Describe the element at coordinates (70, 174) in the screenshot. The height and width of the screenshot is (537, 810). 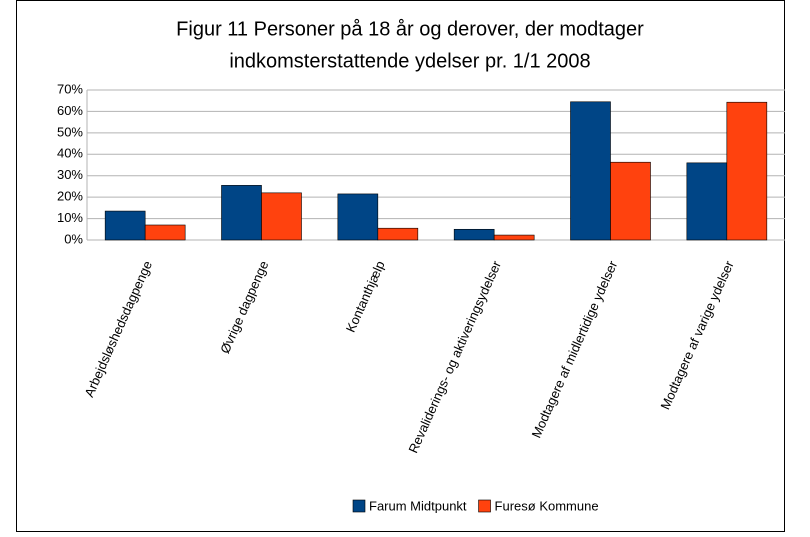
I see `y-tick-label: 30%` at that location.